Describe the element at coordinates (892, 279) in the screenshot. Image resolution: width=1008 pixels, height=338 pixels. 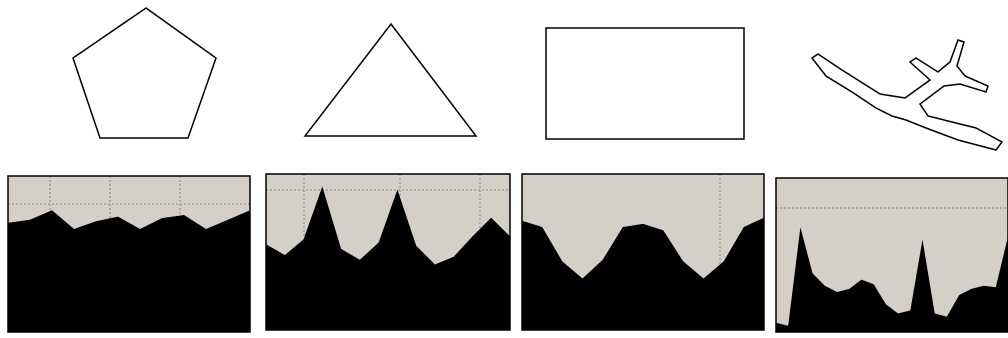
I see `signature-area-airplane` at that location.